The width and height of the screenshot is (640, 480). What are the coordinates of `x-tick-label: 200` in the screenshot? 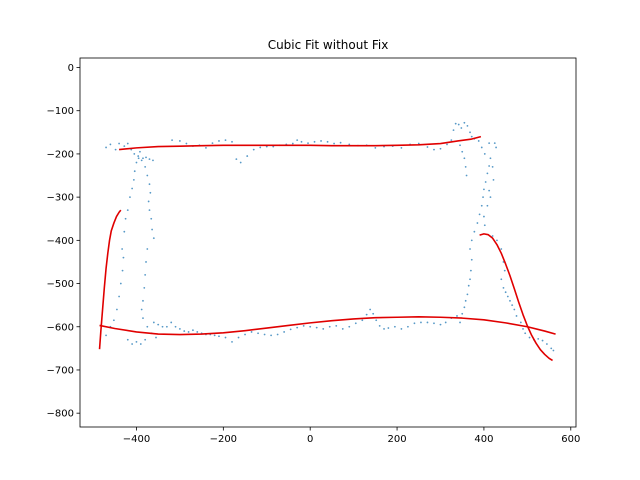 It's located at (397, 439).